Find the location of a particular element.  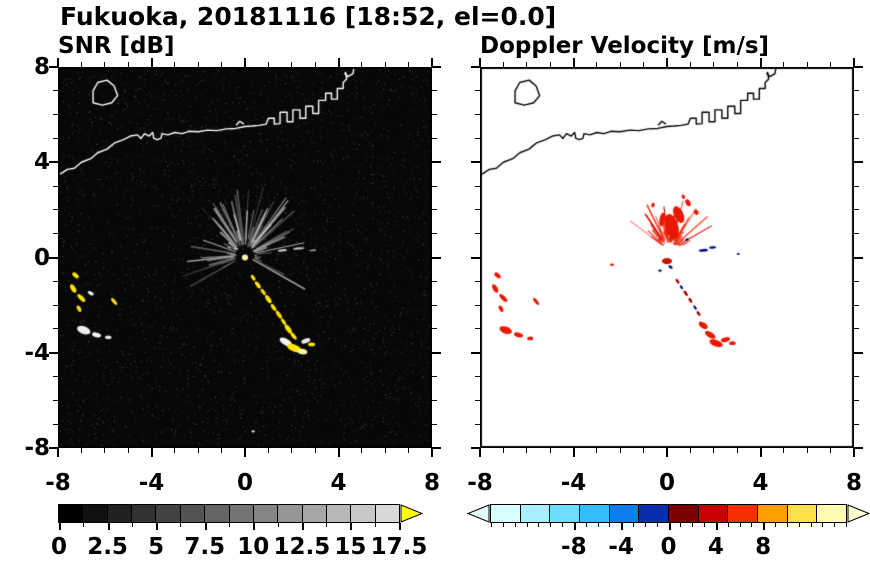

x-tick-label: 8 is located at coordinates (431, 483).